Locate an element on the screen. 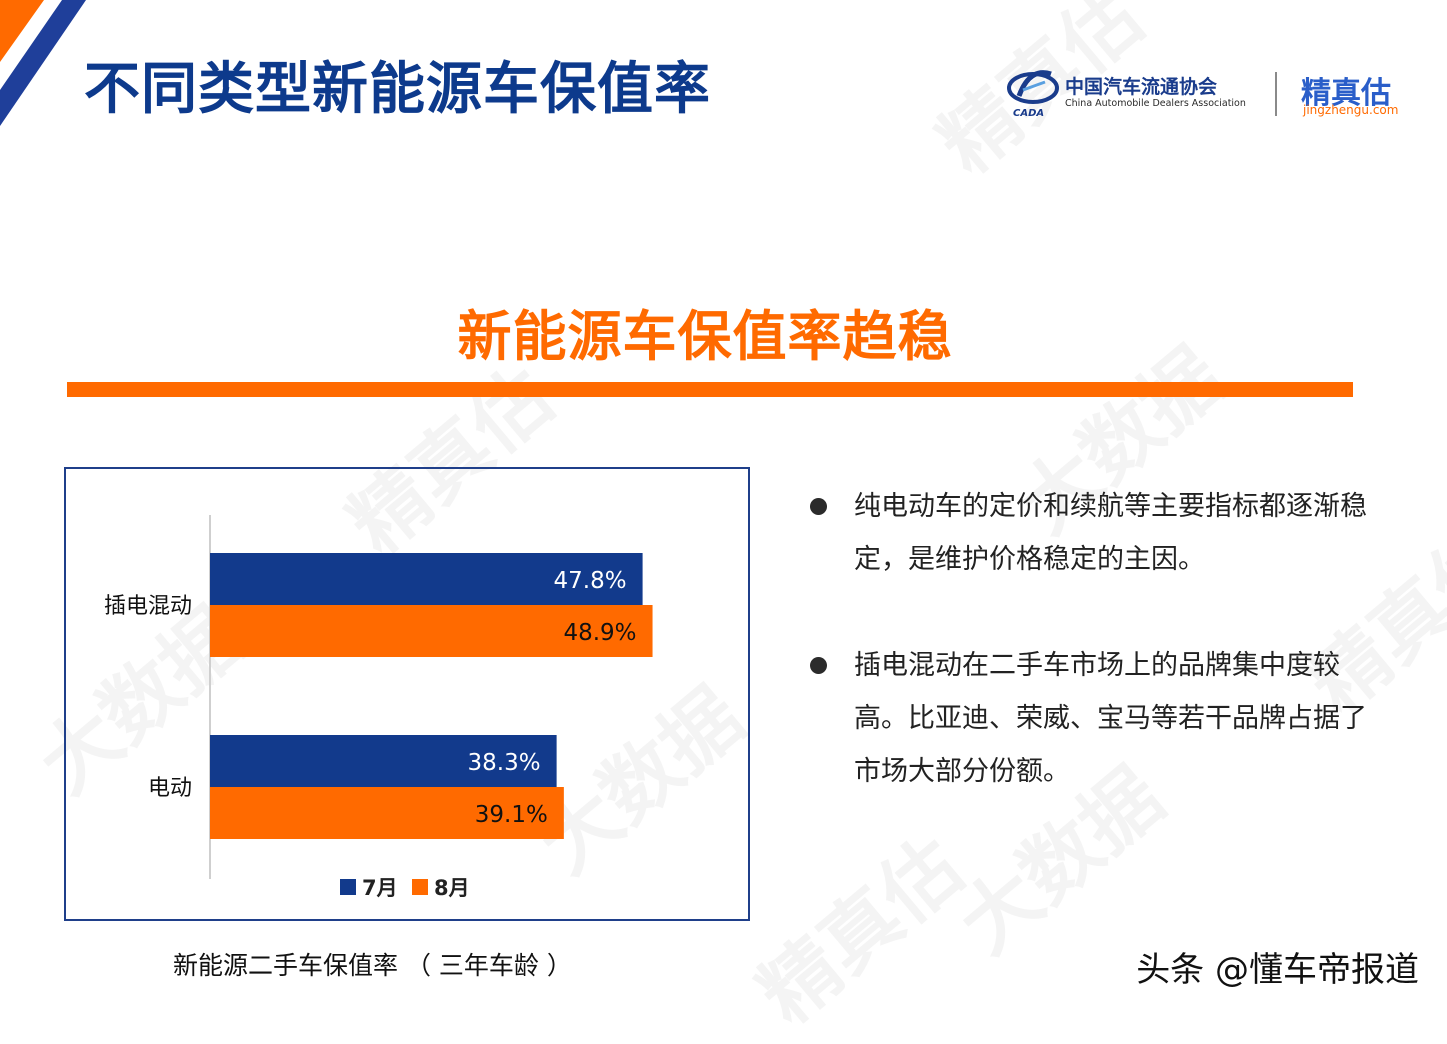 Image resolution: width=1447 pixels, height=1044 pixels. category-label: 电动 is located at coordinates (170, 788).